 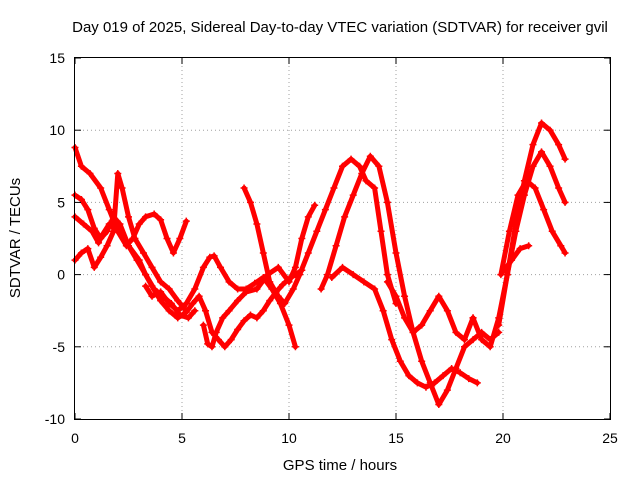 What do you see at coordinates (340, 465) in the screenshot?
I see `x-axis-label: GPS time / hours` at bounding box center [340, 465].